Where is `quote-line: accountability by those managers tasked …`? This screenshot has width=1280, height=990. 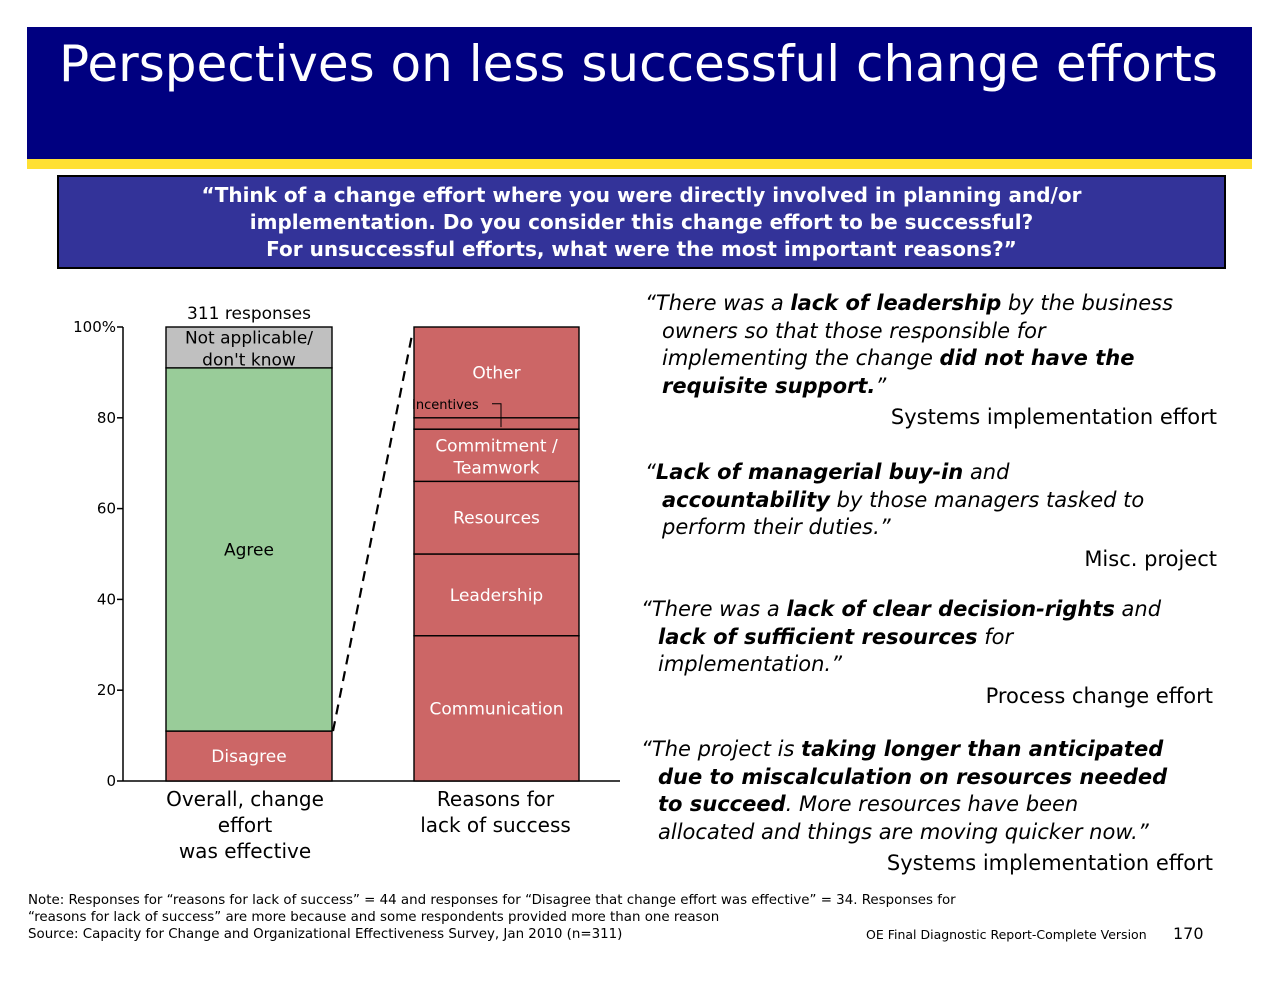
quote-line: accountability by those managers tasked … is located at coordinates (894, 501).